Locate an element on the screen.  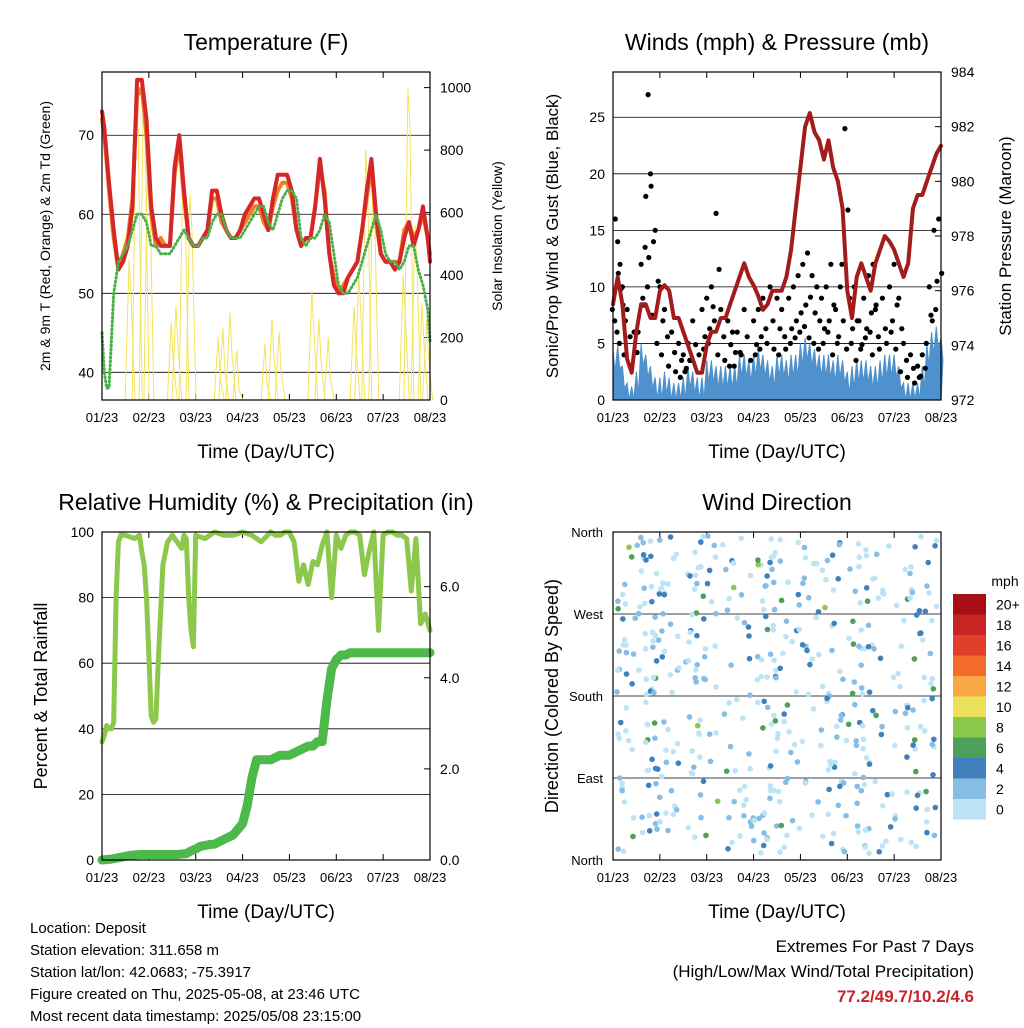
winds-ytick-right-label: 972 is located at coordinates (963, 400).